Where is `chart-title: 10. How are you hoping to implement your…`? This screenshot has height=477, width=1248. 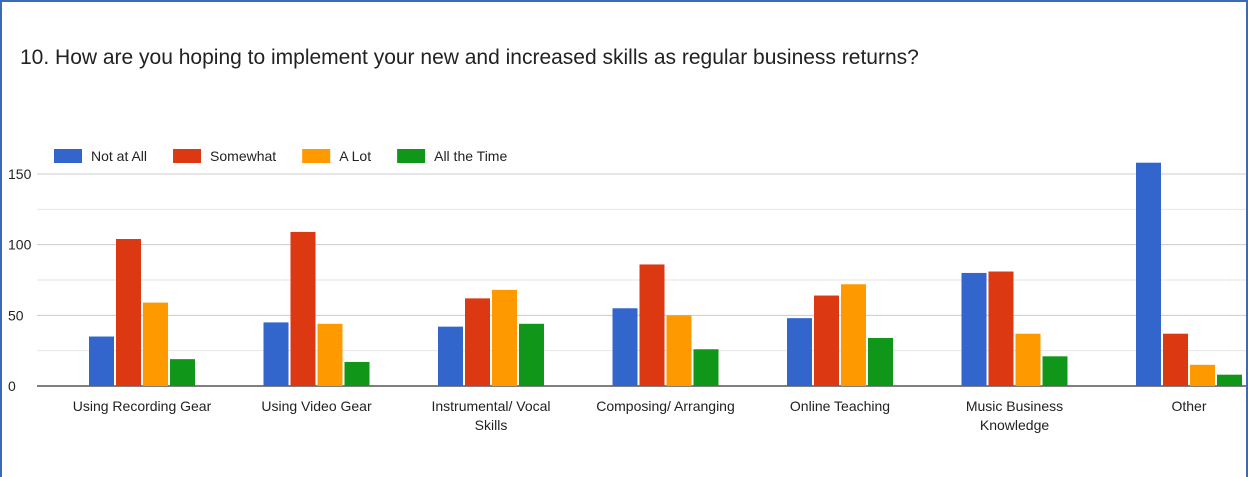
chart-title: 10. How are you hoping to implement your… is located at coordinates (469, 57).